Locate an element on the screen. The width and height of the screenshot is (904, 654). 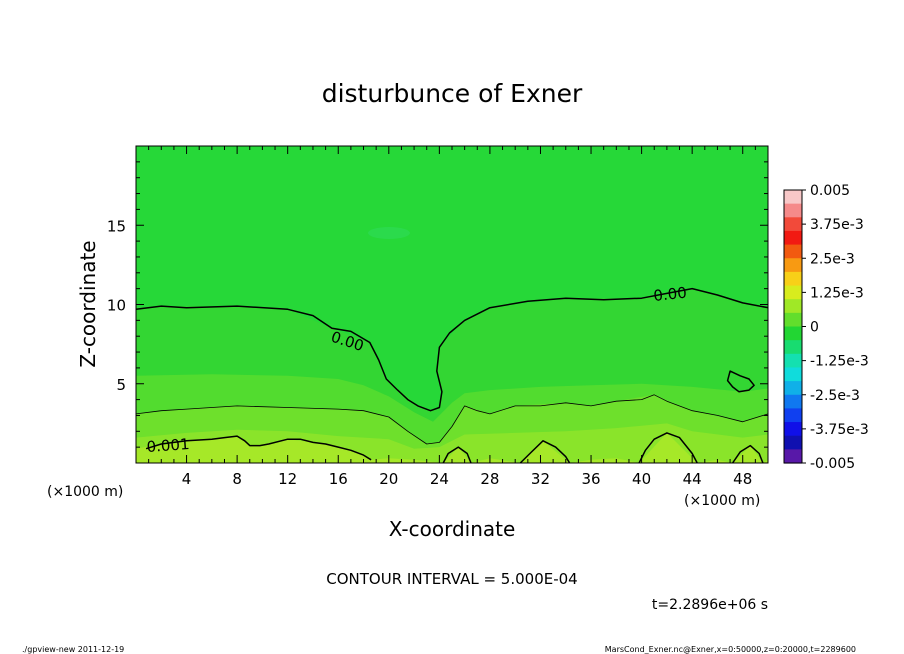
x-unit-left: (×1000 m) is located at coordinates (85, 492).